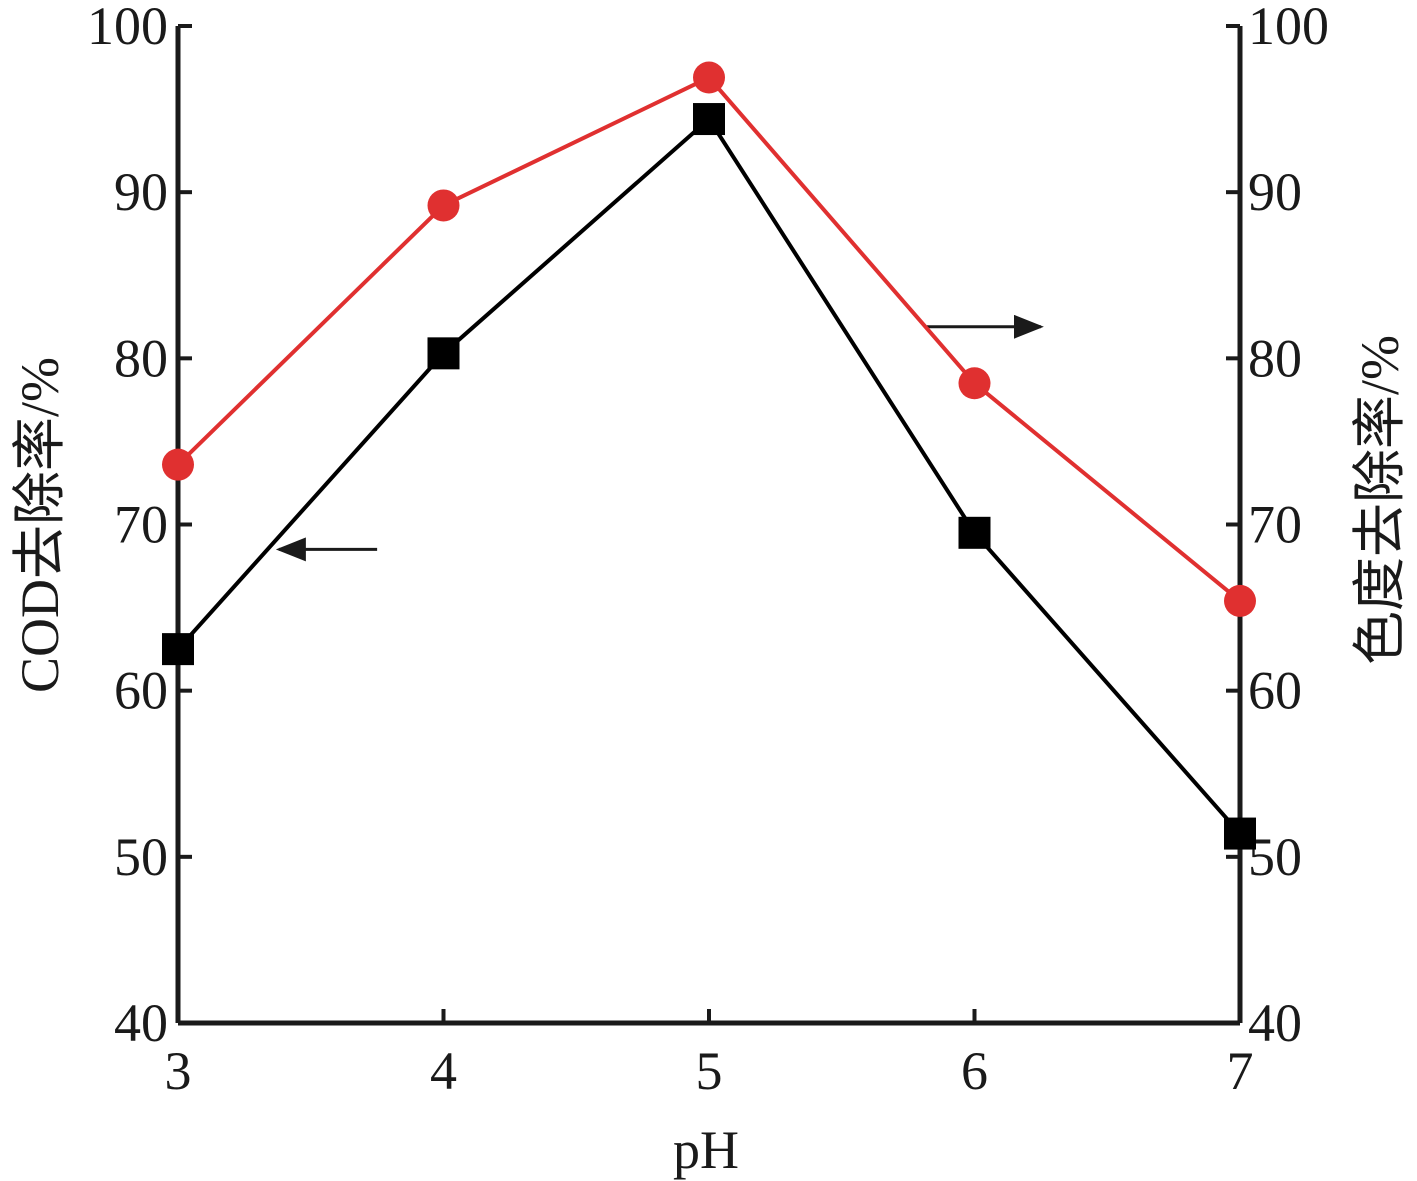 This screenshot has height=1181, width=1417. What do you see at coordinates (1275, 691) in the screenshot?
I see `right-y-tick-label: 60` at bounding box center [1275, 691].